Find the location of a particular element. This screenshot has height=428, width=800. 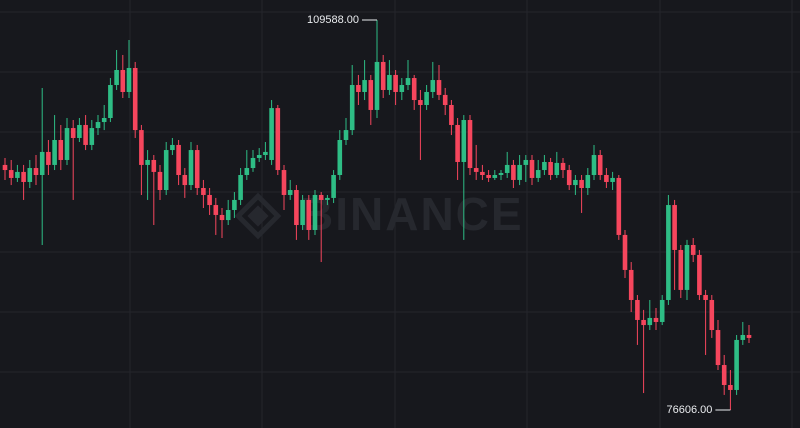

annotation-label: 109588.00 is located at coordinates (333, 20).